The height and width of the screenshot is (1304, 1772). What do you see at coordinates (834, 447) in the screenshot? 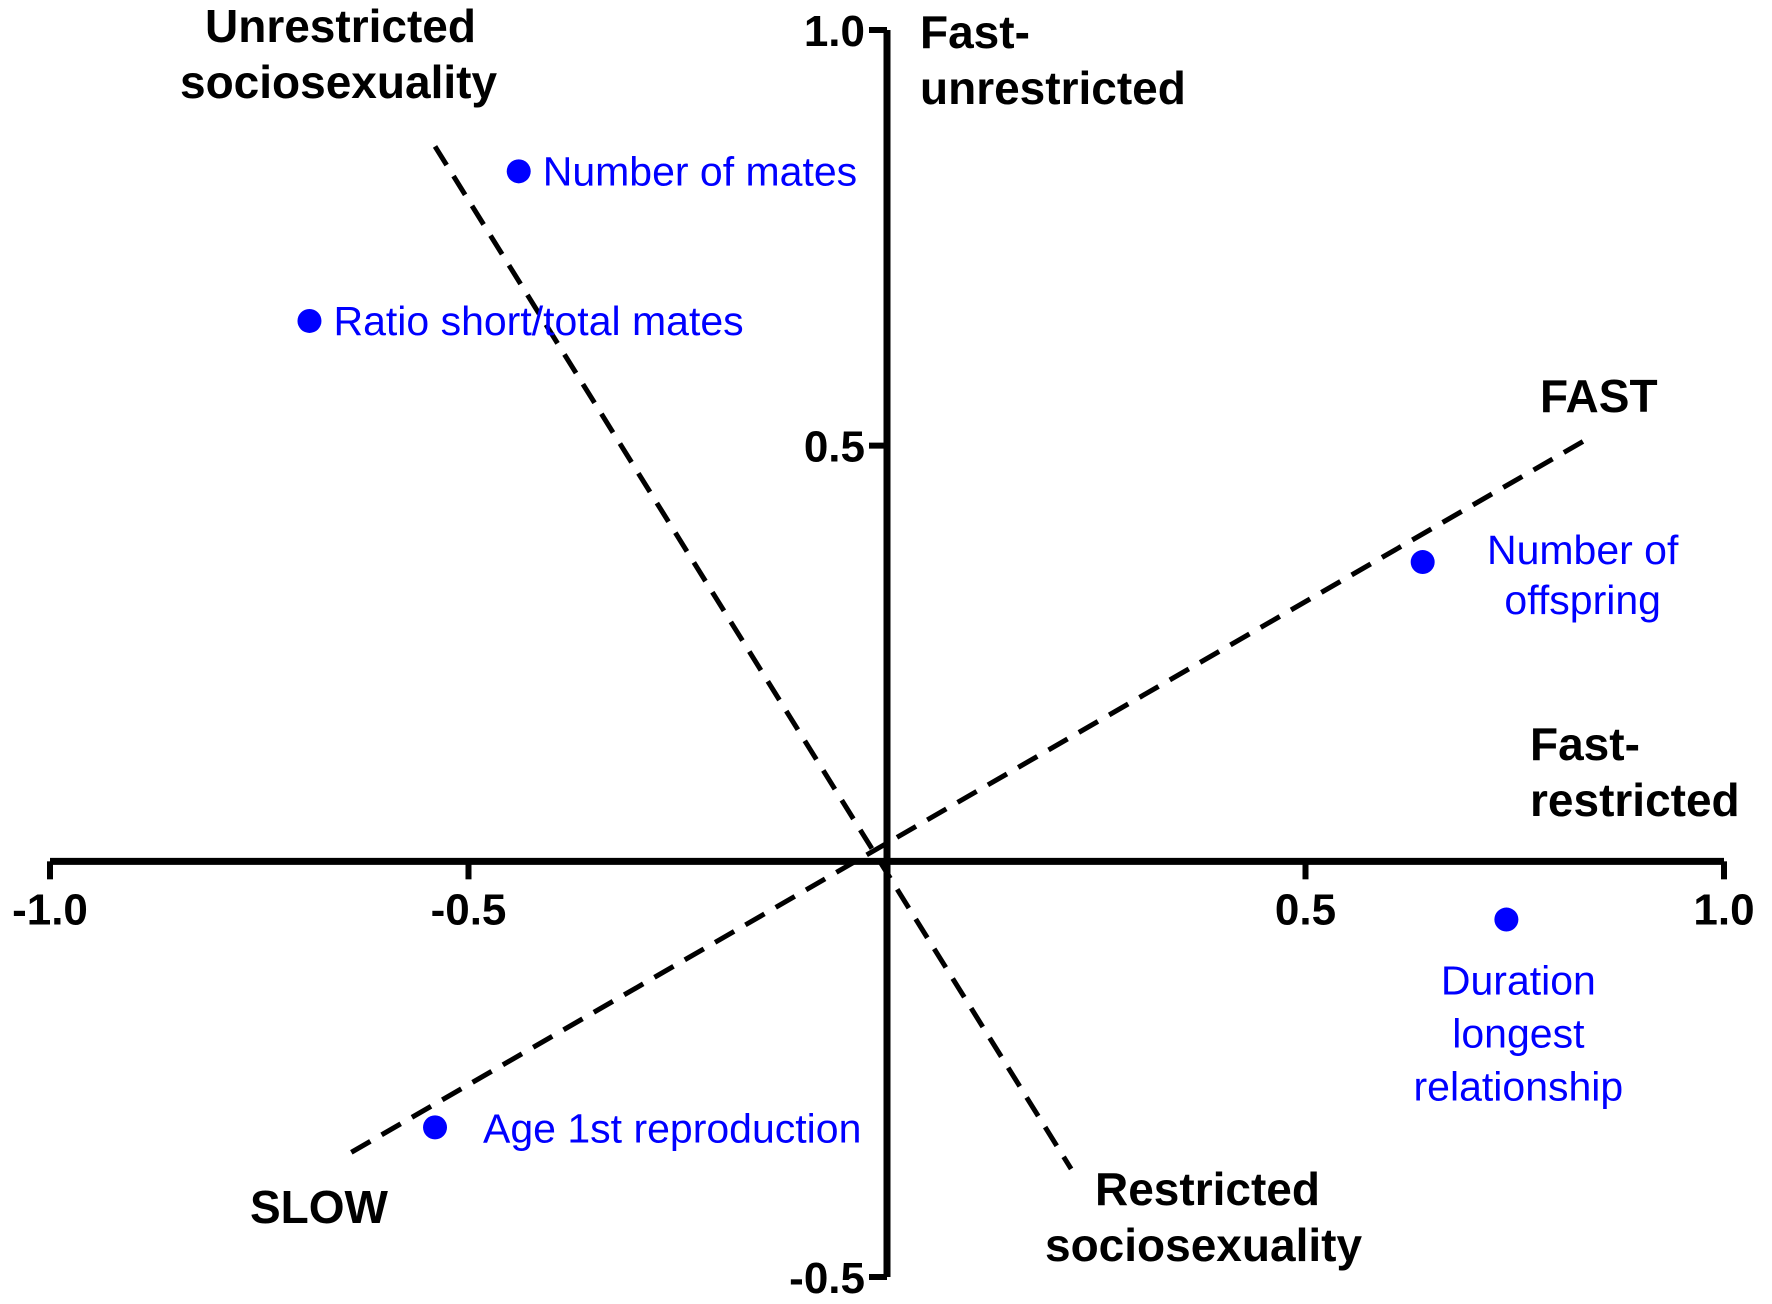
I see `y-tick-label: 0.5` at bounding box center [834, 447].